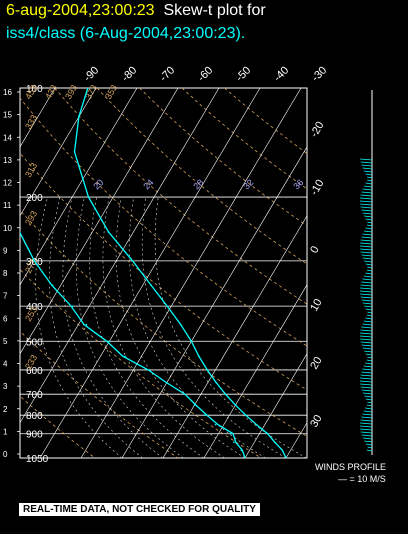 This screenshot has height=534, width=408. Describe the element at coordinates (214, 10) in the screenshot. I see `title-plot-type: Skew-t plot for` at that location.